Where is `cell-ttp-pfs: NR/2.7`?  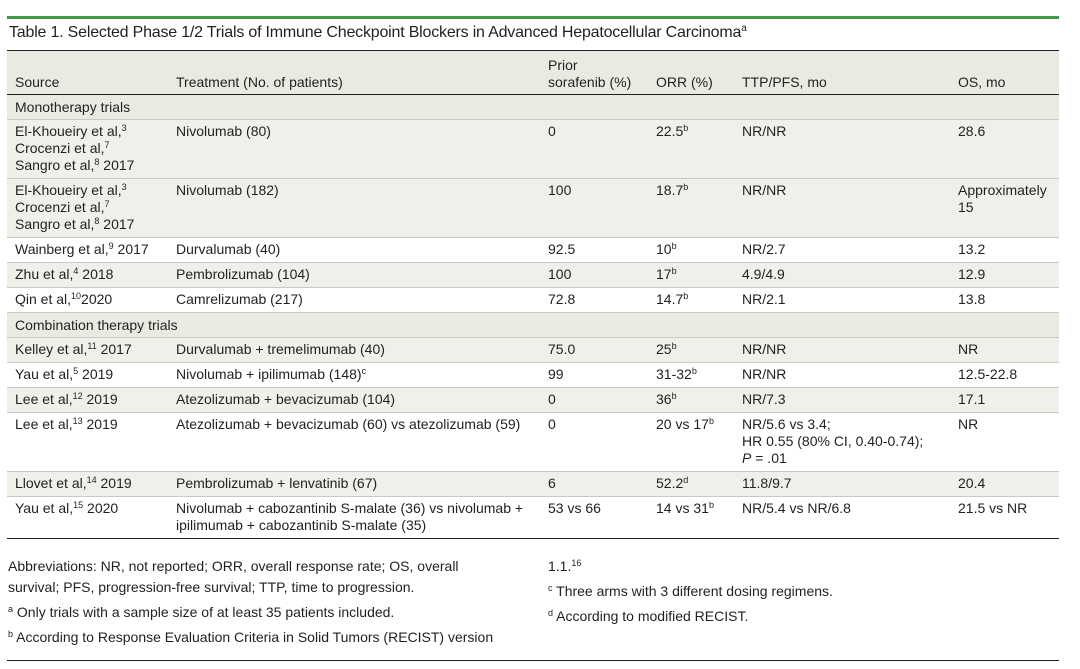
cell-ttp-pfs: NR/2.7 is located at coordinates (842, 250).